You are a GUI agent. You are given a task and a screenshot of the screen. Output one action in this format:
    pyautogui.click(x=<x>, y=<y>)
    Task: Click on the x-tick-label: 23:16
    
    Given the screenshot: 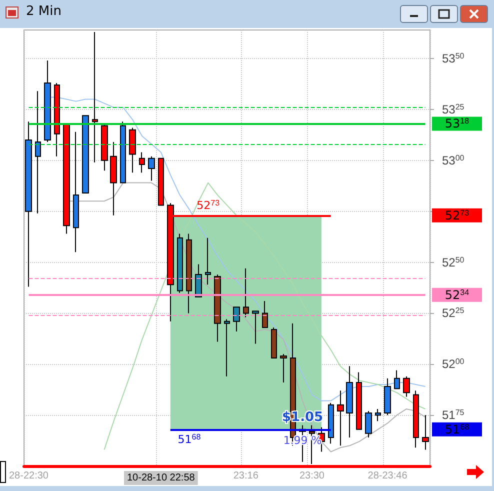 What is the action you would take?
    pyautogui.click(x=246, y=476)
    